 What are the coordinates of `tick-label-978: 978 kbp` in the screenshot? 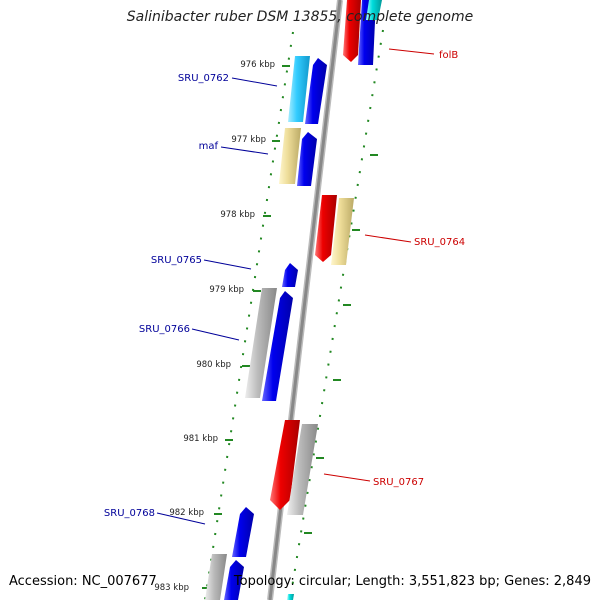 It's located at (237, 215).